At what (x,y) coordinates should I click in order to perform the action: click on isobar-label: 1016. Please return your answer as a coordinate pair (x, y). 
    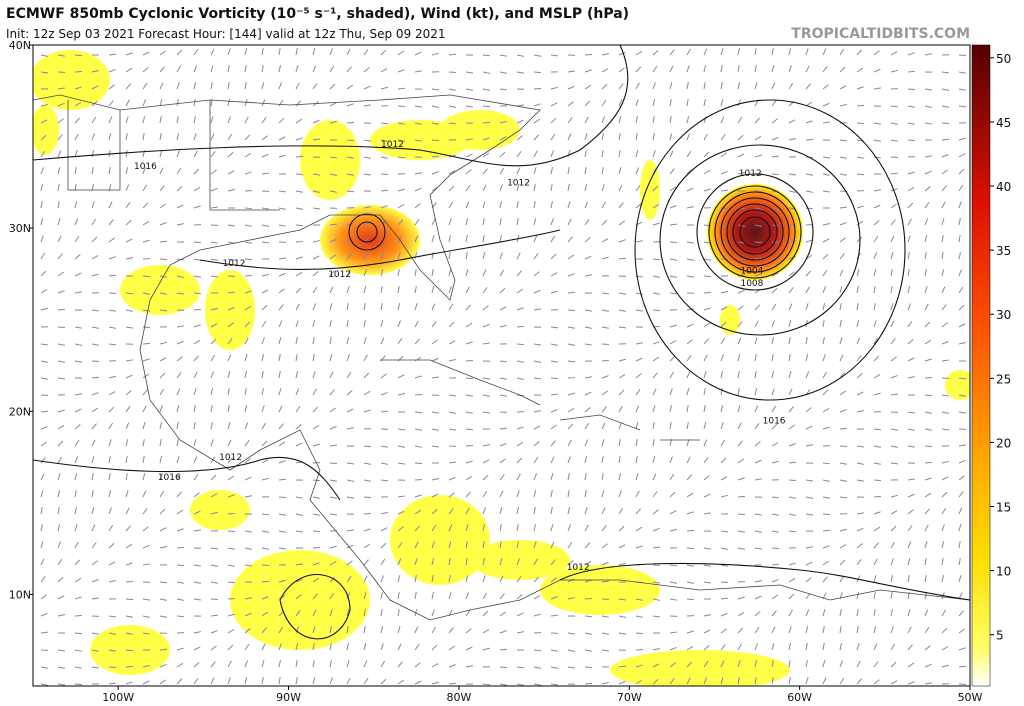
    Looking at the image, I should click on (145, 167).